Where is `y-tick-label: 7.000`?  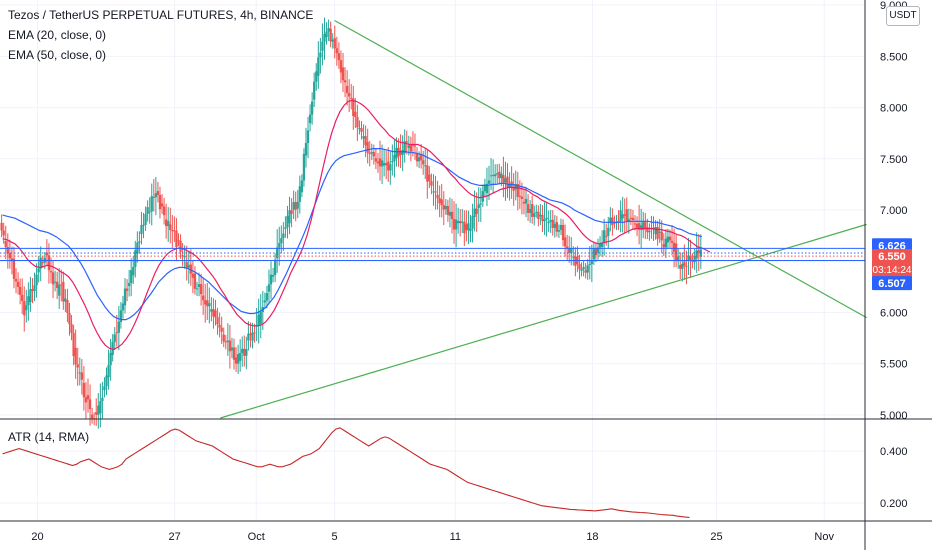
y-tick-label: 7.000 is located at coordinates (894, 211).